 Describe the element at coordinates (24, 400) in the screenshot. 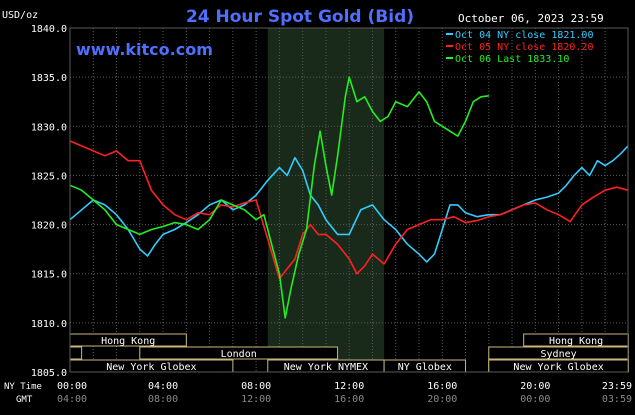

I see `gmt-row-label: GMT` at that location.